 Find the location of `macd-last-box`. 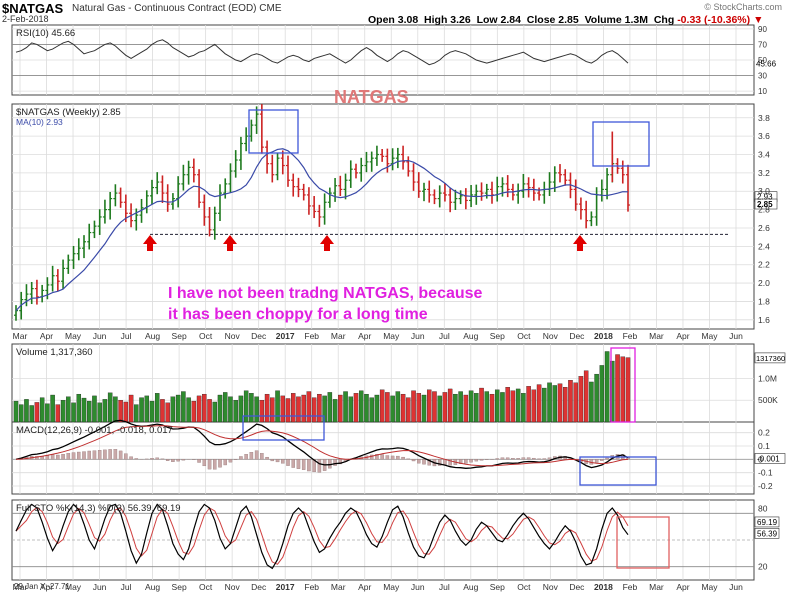

macd-last-box is located at coordinates (770, 458).